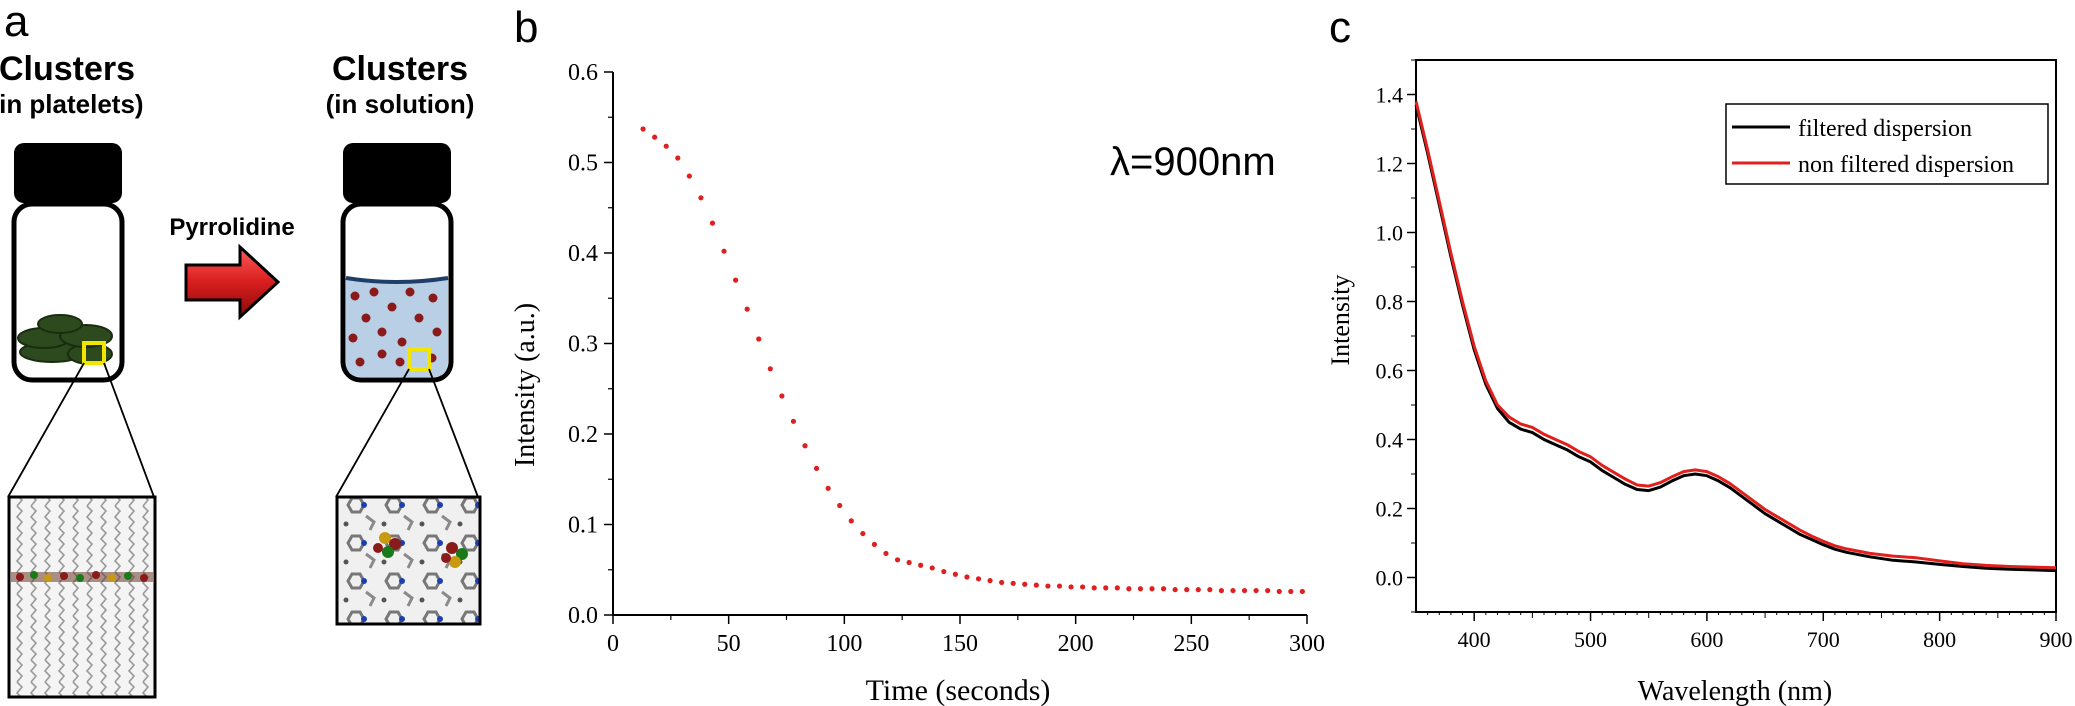 Image resolution: width=2075 pixels, height=706 pixels. What do you see at coordinates (1390, 95) in the screenshot?
I see `y-tick-label-c: 1.4` at bounding box center [1390, 95].